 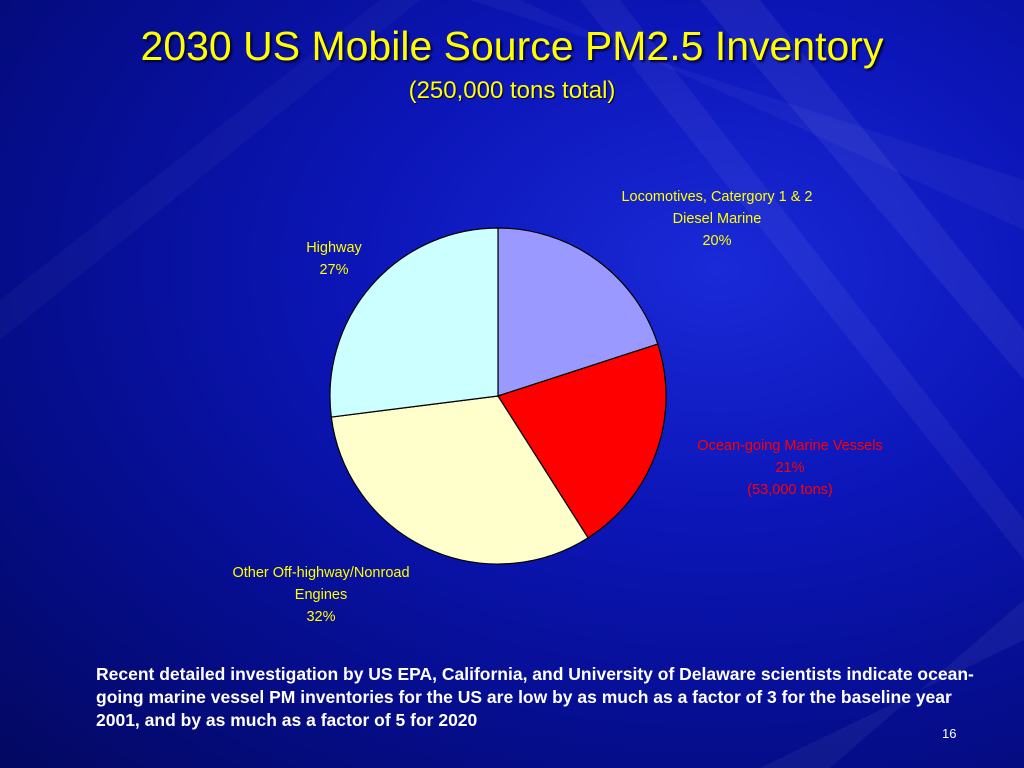 I want to click on slide-subtitle: (250,000 tons total), so click(x=512, y=90).